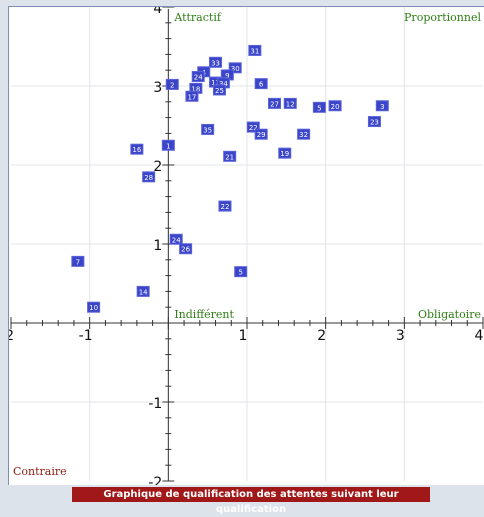  I want to click on data-point-label: 33, so click(215, 63).